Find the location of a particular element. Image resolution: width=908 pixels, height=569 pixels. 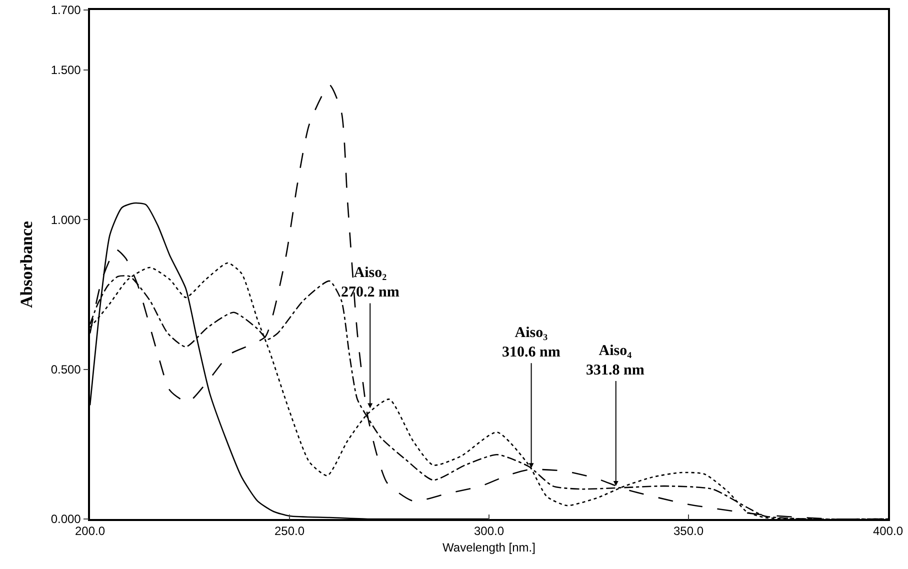

y-tick-label: 1.700 is located at coordinates (66, 10).